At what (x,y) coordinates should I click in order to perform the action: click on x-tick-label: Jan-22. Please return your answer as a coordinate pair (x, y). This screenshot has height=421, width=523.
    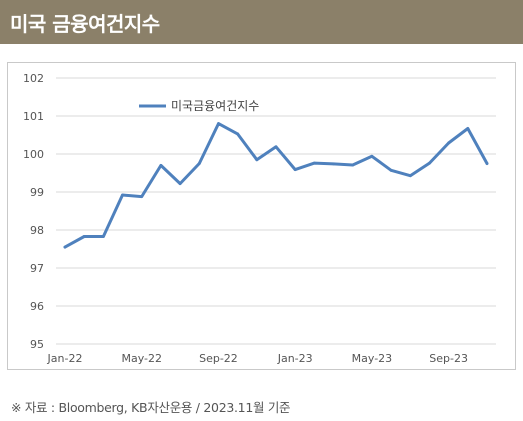
    Looking at the image, I should click on (65, 358).